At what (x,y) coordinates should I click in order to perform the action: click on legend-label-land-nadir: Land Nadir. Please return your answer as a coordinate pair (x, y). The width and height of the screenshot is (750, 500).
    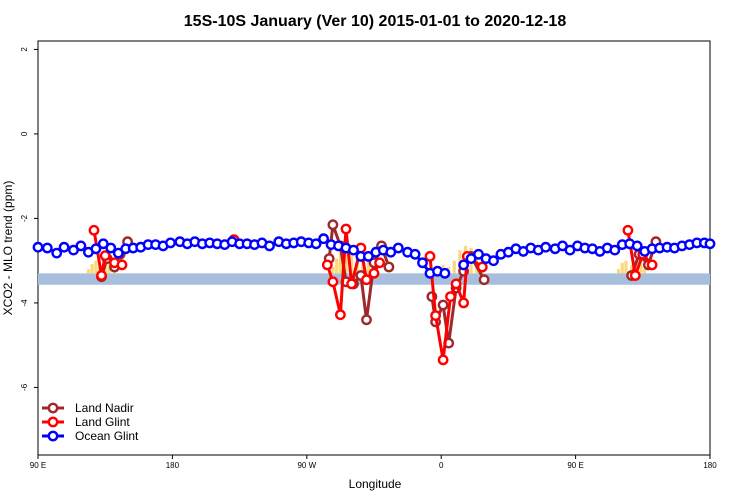
    Looking at the image, I should click on (104, 408).